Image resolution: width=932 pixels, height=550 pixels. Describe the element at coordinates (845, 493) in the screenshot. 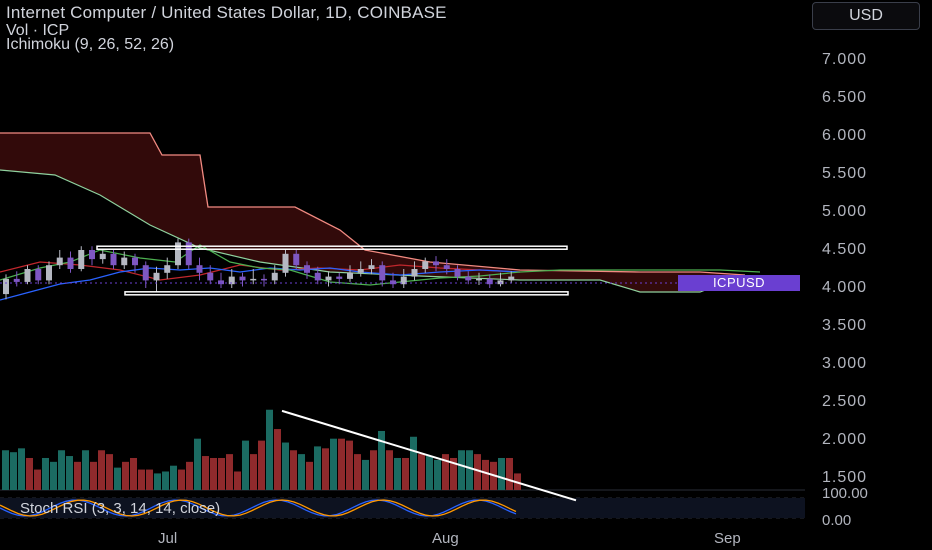

I see `stoch-axis-top: 100.00` at that location.